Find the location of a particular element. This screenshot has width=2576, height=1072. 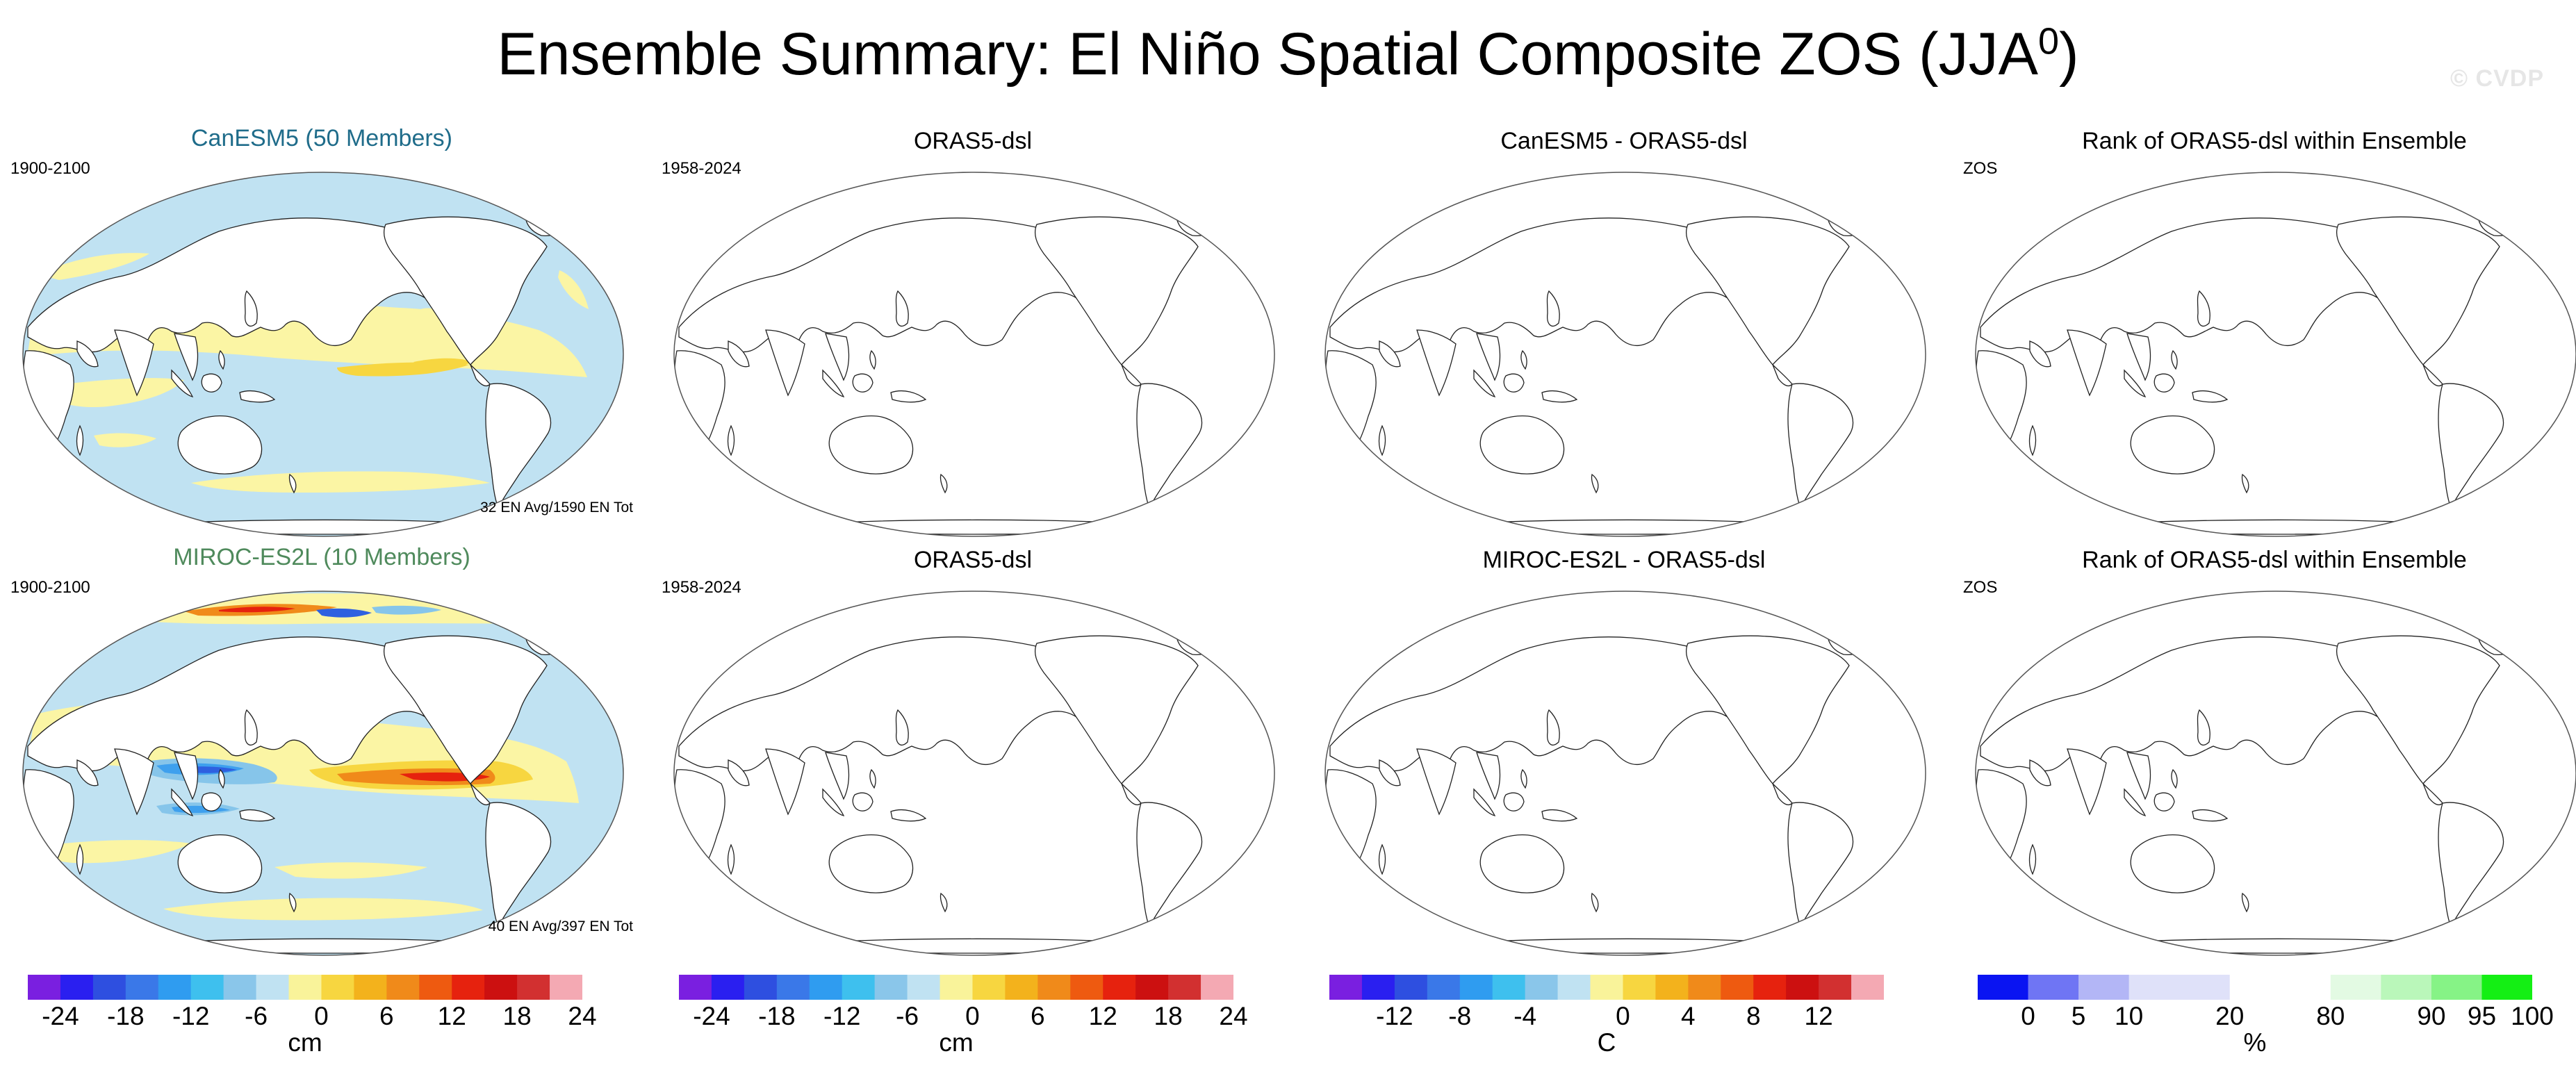

map-panel-r2-c4: Rank of ORAS5-dsl within Ensemble ZOS is located at coordinates (2269, 749).